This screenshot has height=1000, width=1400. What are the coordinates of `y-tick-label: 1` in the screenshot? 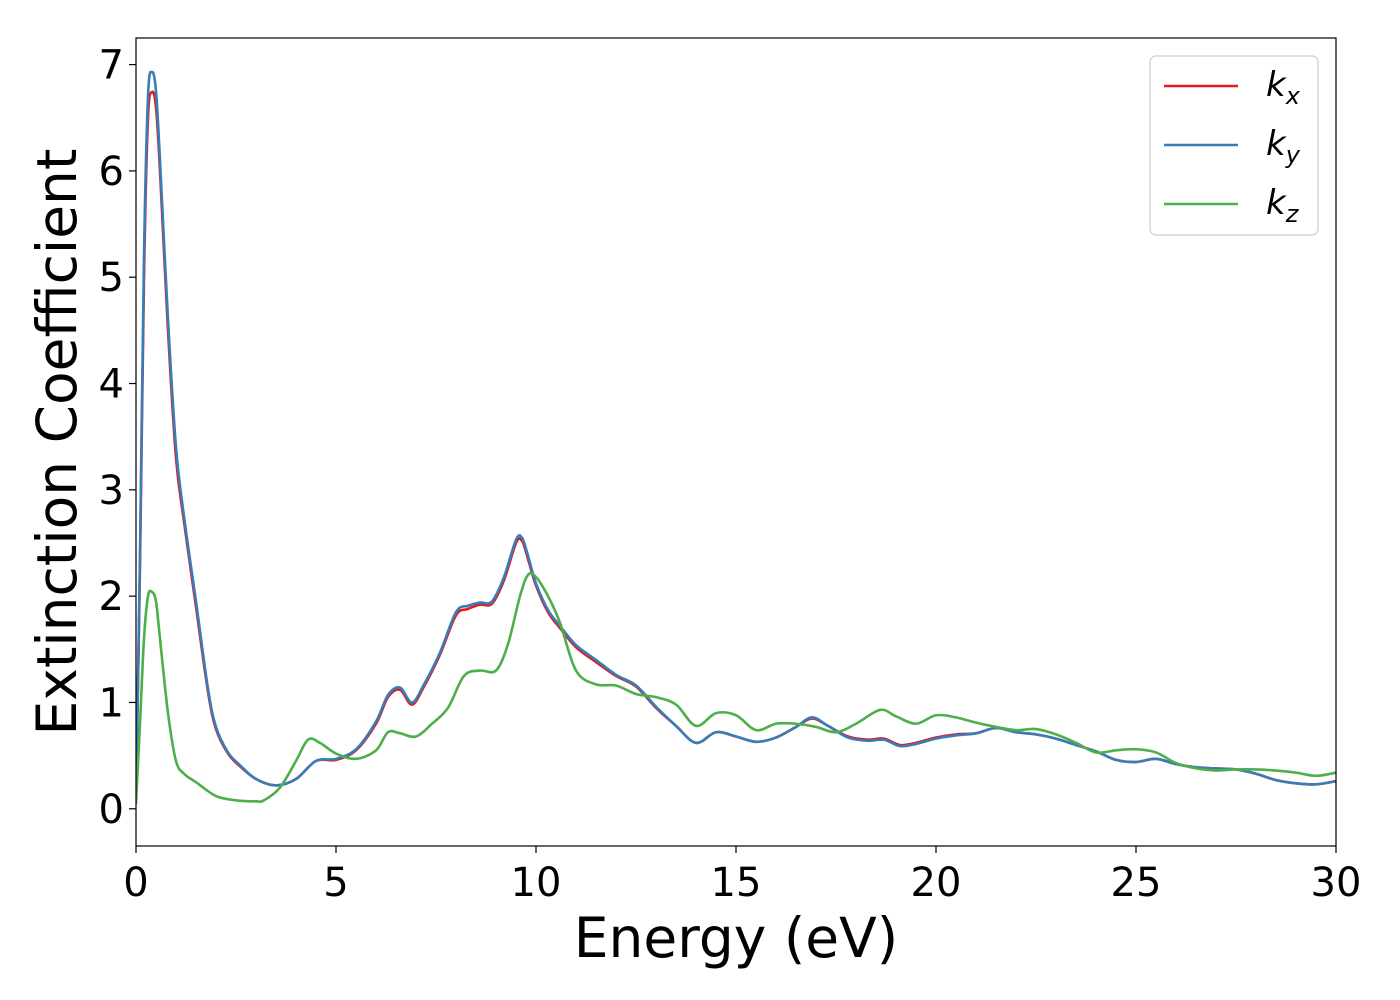 It's located at (111, 703).